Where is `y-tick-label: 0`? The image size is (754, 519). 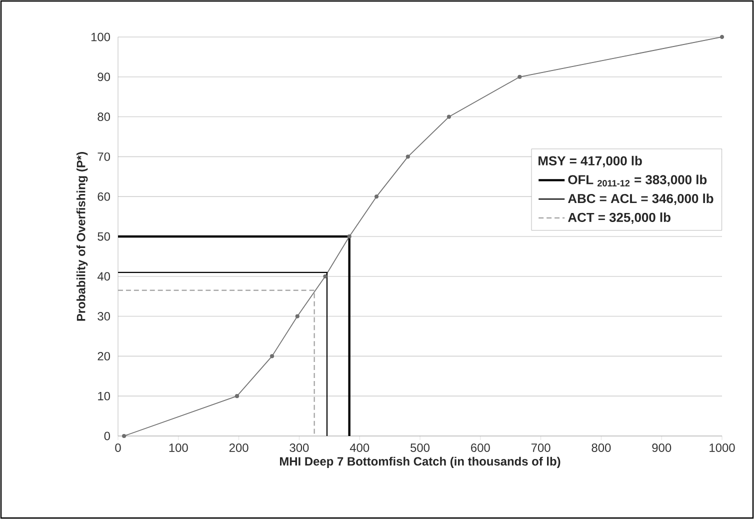
y-tick-label: 0 is located at coordinates (107, 436).